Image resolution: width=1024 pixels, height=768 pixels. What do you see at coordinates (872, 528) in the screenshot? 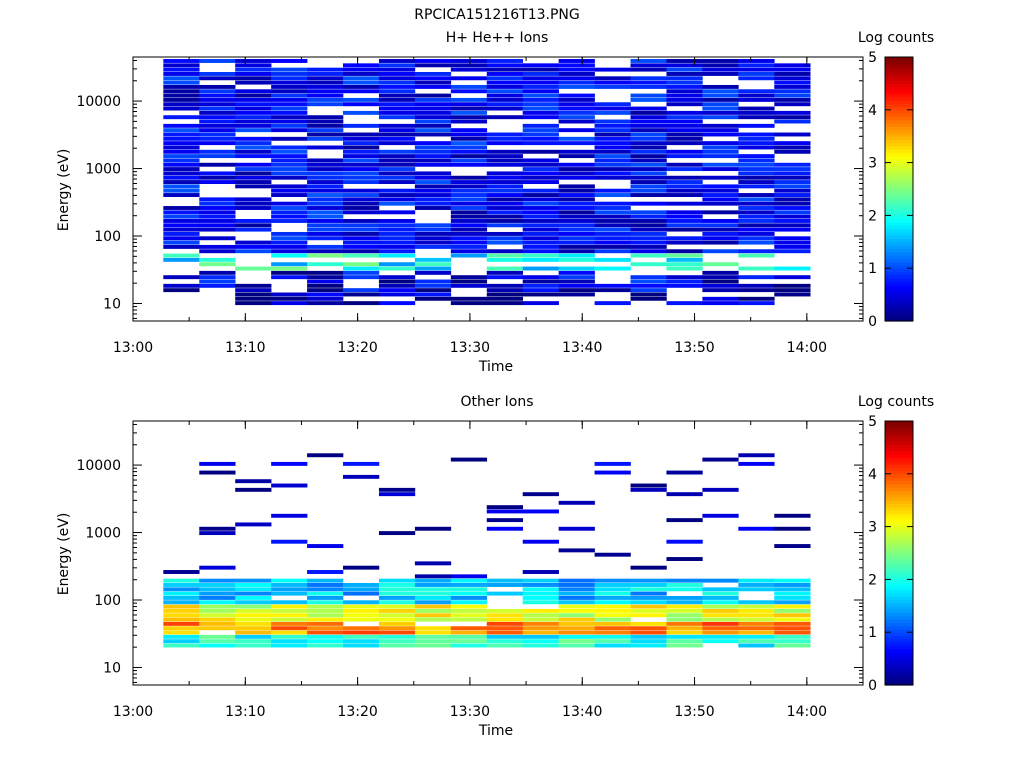
I see `colorbar-tick-label: 3` at bounding box center [872, 528].